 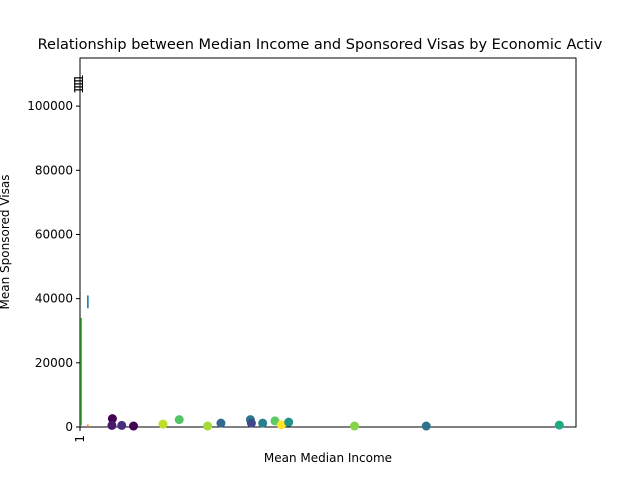 I want to click on y-axis: 0 20000 40000 60000 80000 100000, so click(x=53, y=266).